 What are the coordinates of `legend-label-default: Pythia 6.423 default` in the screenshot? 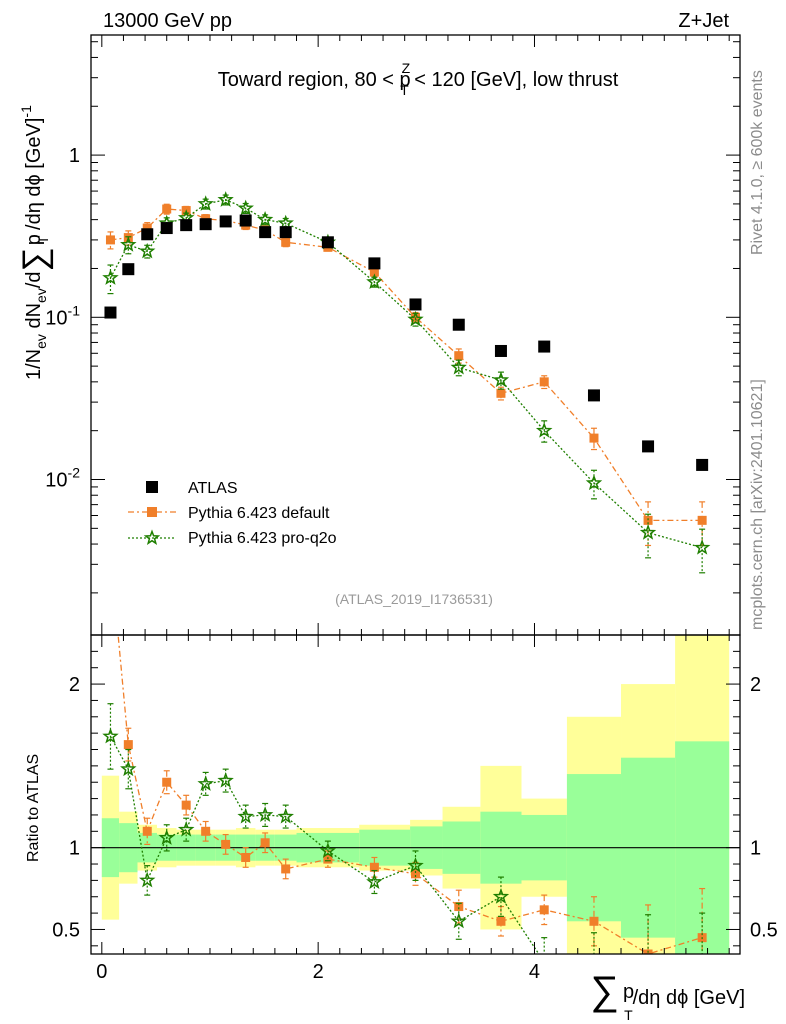 It's located at (259, 513).